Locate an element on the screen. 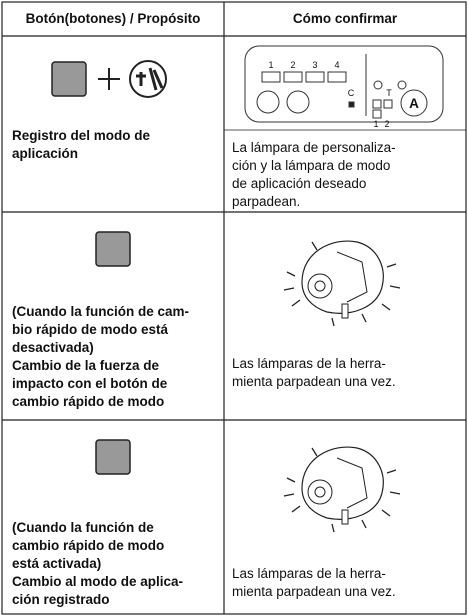 Image resolution: width=468 pixels, height=616 pixels. purpose-text: Cambio de la fuerza de is located at coordinates (86, 365).